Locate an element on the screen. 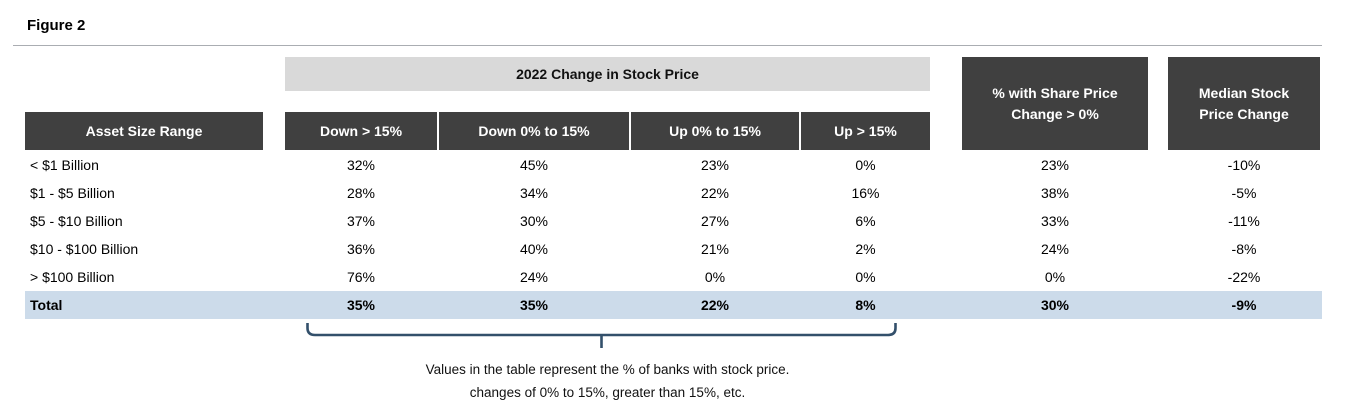 Image resolution: width=1353 pixels, height=410 pixels. row-label: < $1 Billion is located at coordinates (64, 165).